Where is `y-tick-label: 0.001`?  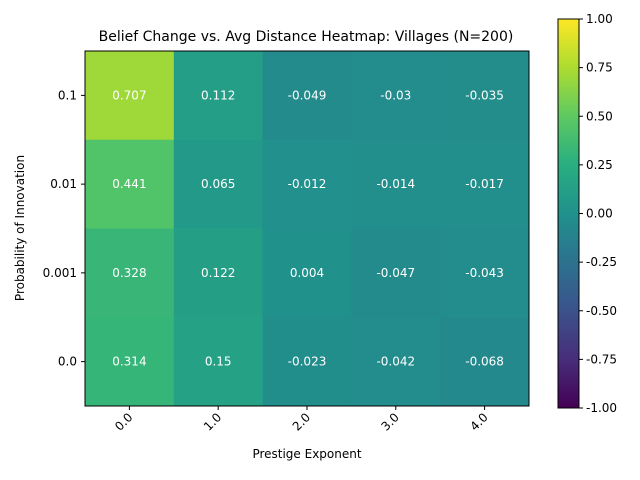
y-tick-label: 0.001 is located at coordinates (60, 273).